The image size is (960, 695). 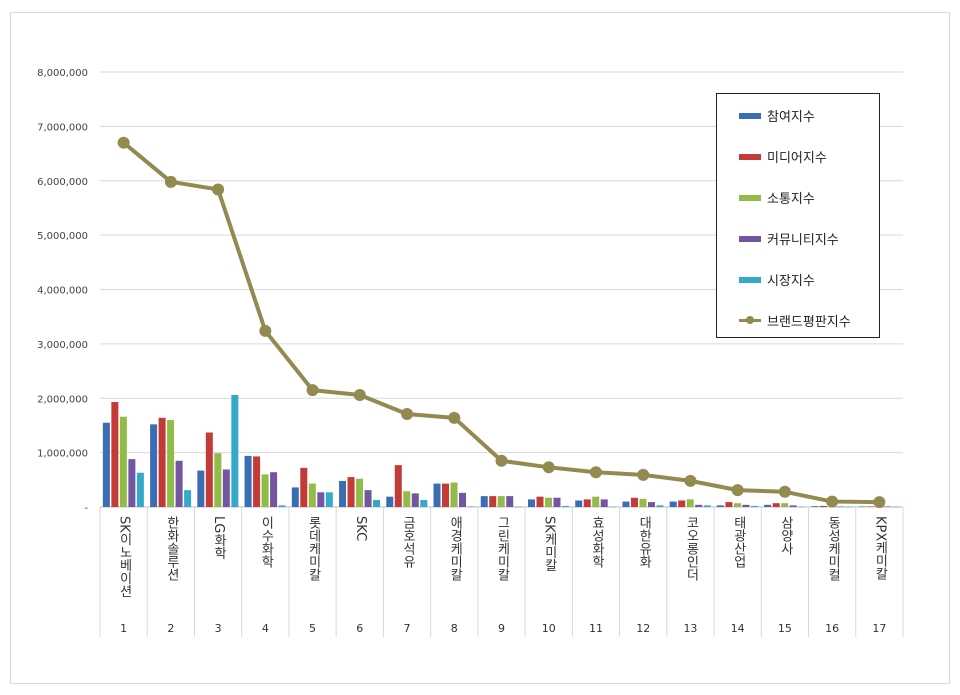 I want to click on legend-item: 소통지수, so click(x=777, y=197).